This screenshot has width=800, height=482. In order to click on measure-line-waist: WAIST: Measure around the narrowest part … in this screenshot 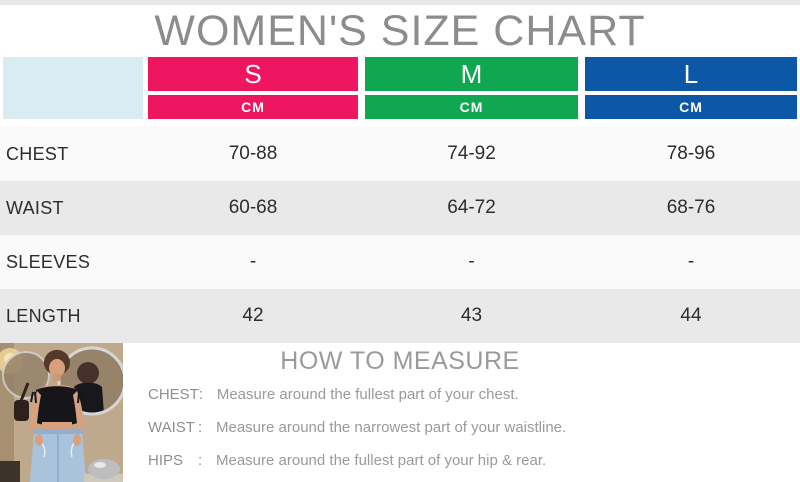, I will do `click(474, 428)`.